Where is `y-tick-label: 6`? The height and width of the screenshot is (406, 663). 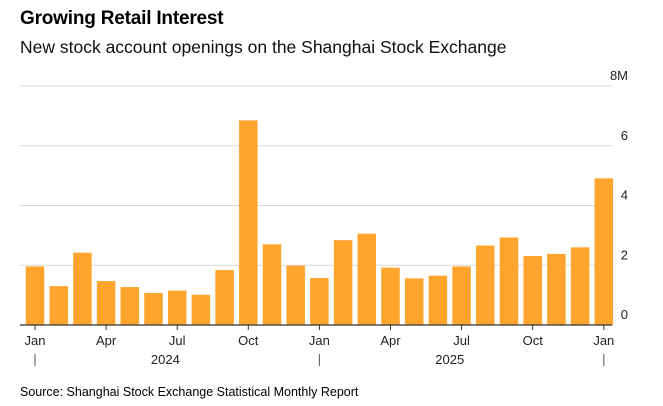
y-tick-label: 6 is located at coordinates (624, 135).